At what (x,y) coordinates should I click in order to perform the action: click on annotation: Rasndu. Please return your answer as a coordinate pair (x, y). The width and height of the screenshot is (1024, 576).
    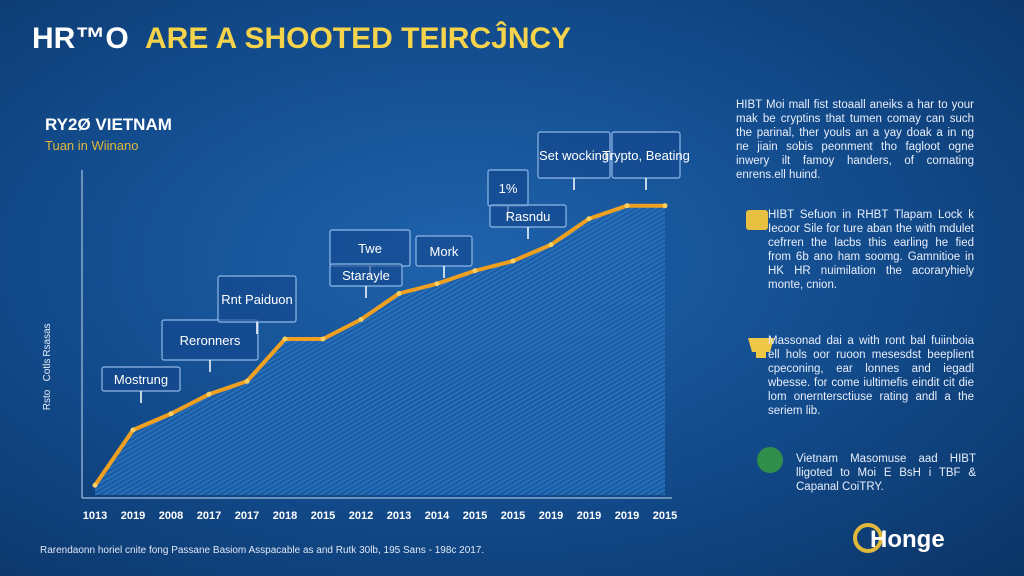
    Looking at the image, I should click on (528, 216).